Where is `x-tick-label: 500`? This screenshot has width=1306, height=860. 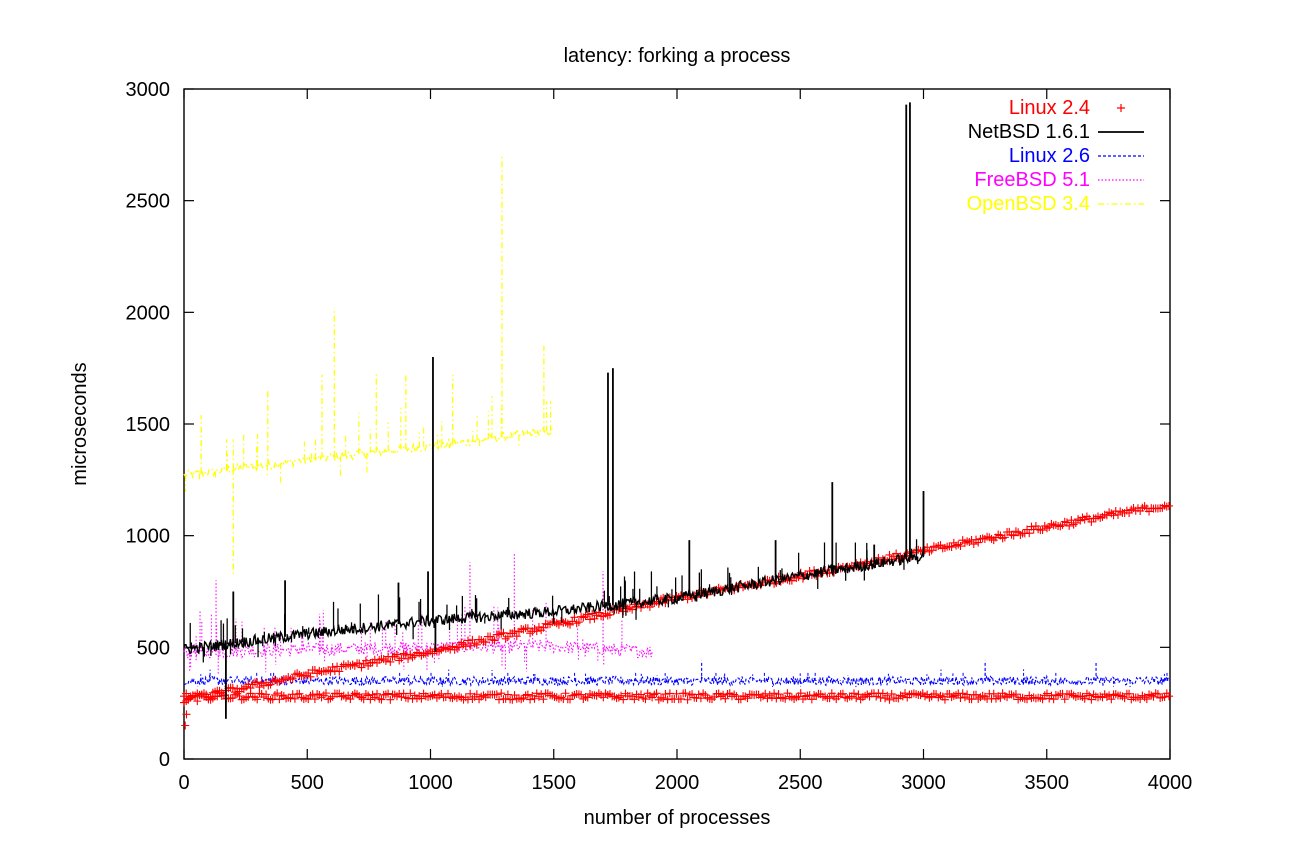
x-tick-label: 500 is located at coordinates (307, 783).